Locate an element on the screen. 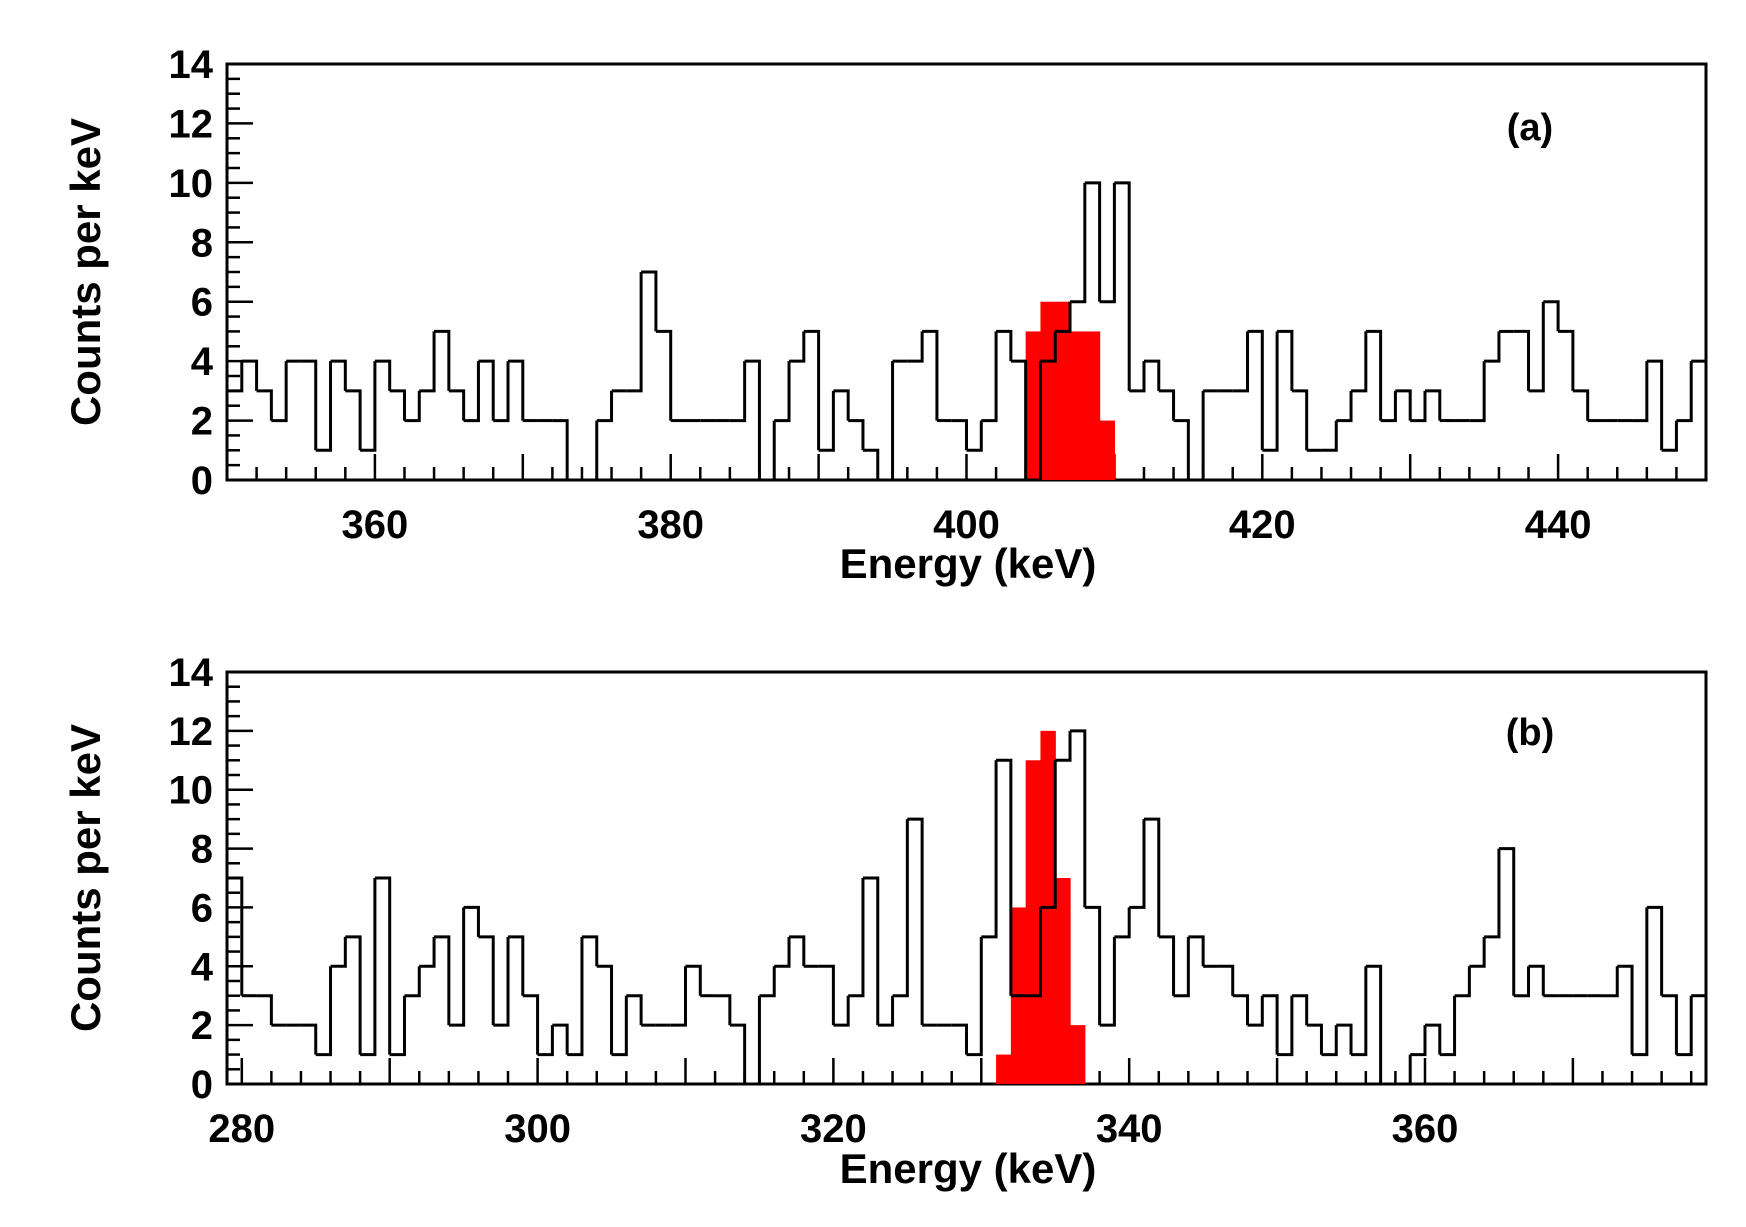 The height and width of the screenshot is (1227, 1746). x-tick-label-b: 320 is located at coordinates (833, 1129).